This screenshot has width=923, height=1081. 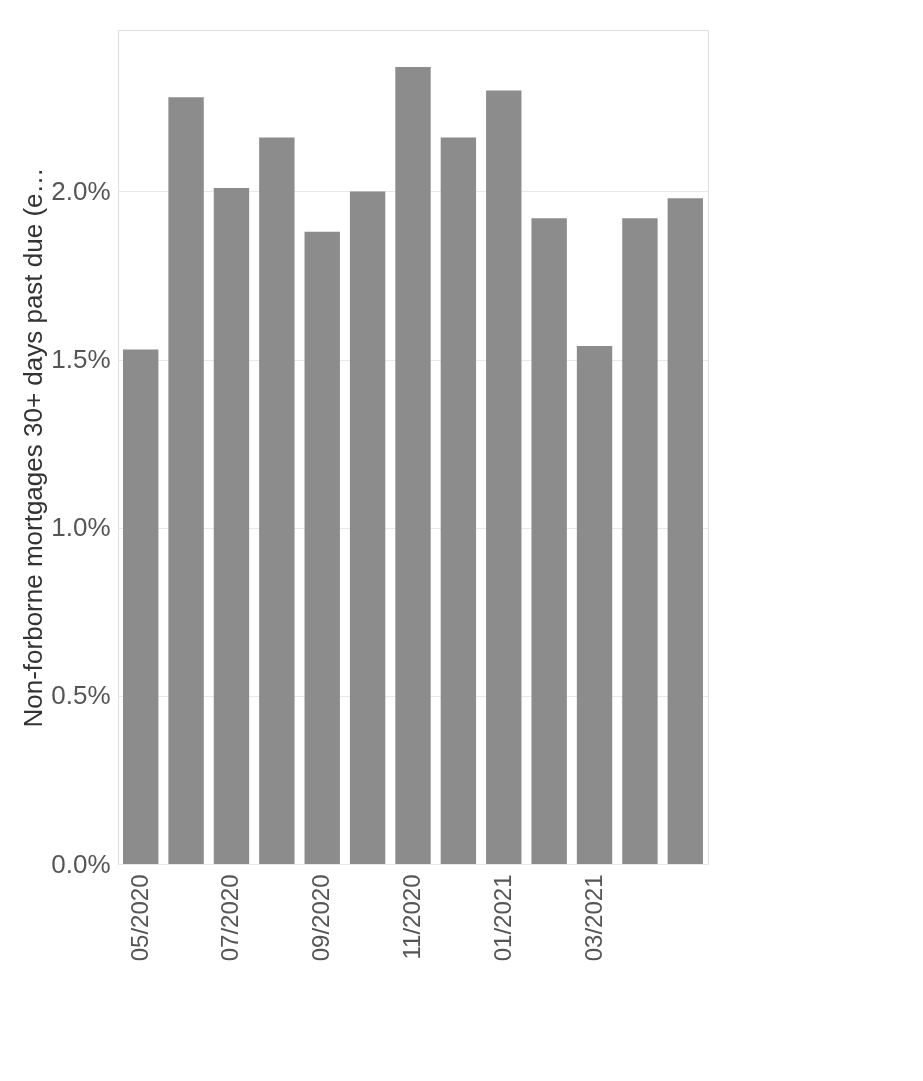 I want to click on x-tick-label: 05/2020, so click(x=139, y=918).